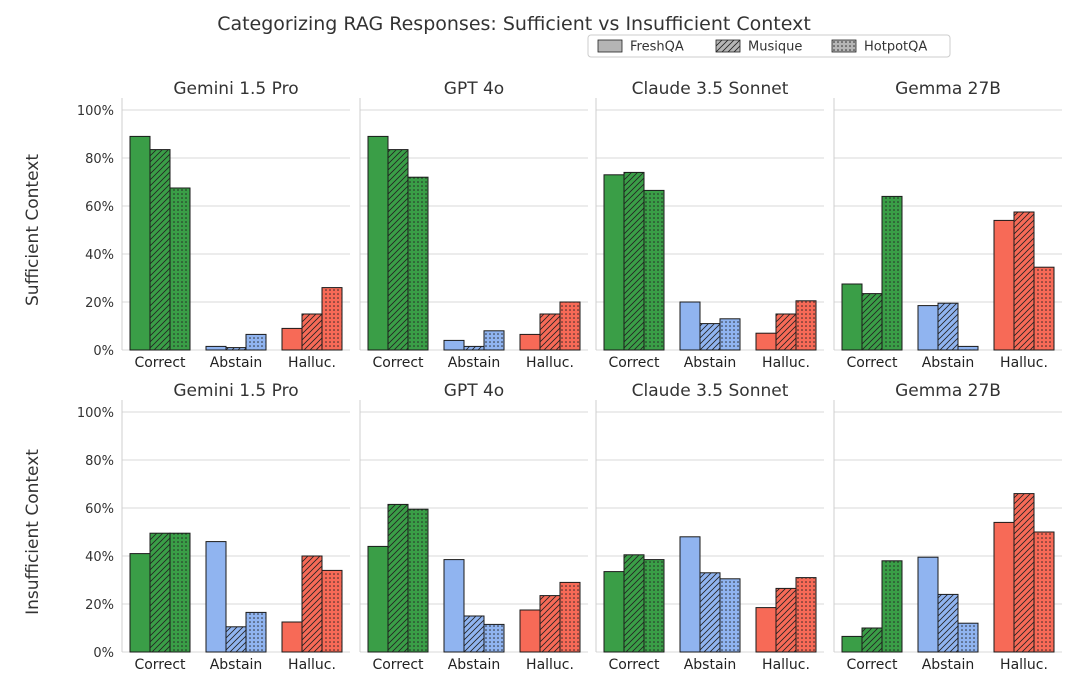  I want to click on legend-label: Musique, so click(775, 47).